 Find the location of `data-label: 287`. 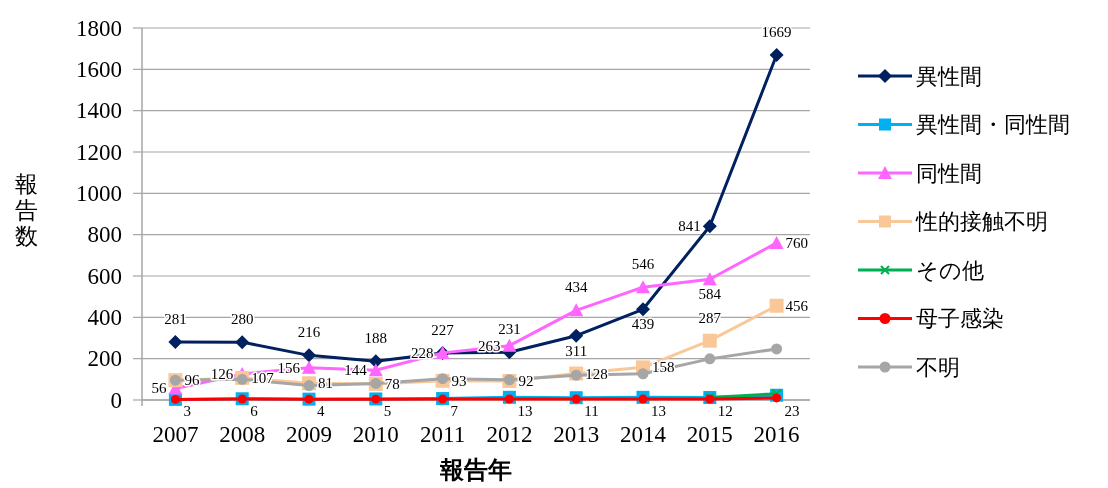

data-label: 287 is located at coordinates (710, 317).